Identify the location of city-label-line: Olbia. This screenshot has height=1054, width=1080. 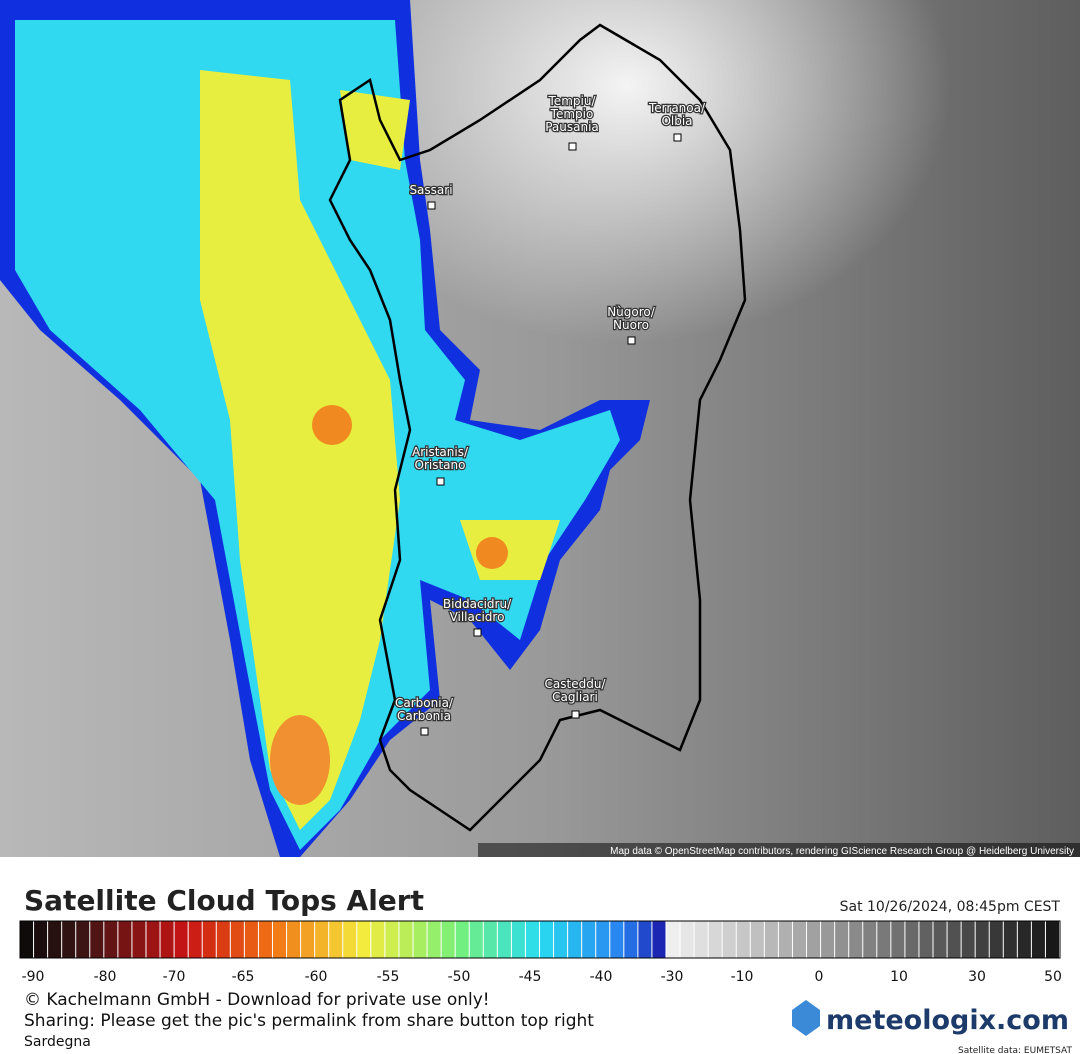
(676, 121).